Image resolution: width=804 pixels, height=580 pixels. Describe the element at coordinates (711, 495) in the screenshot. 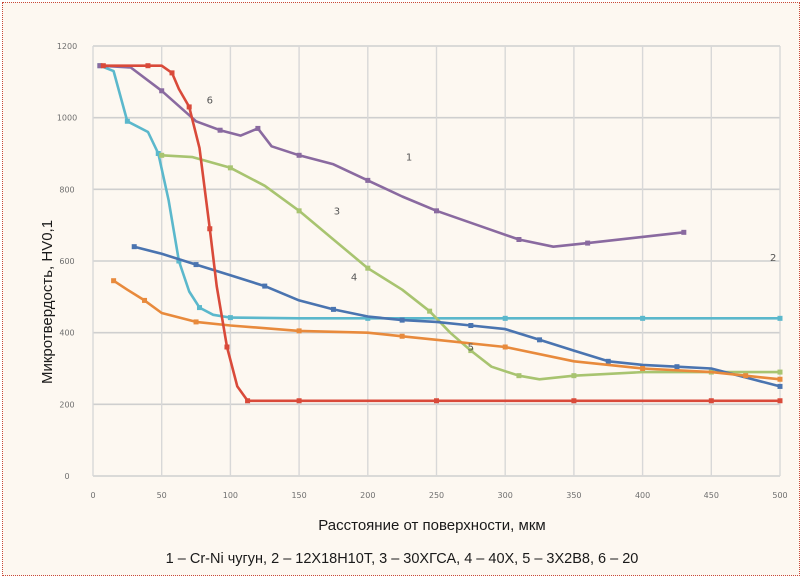

I see `x-tick-label: 450` at that location.